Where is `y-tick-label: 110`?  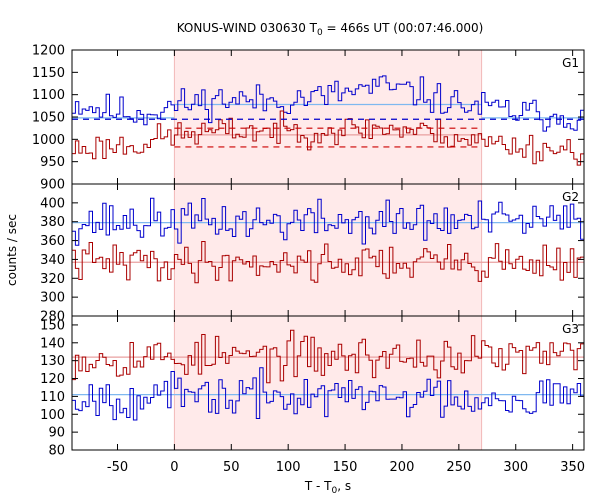 y-tick-label: 110 is located at coordinates (52, 397).